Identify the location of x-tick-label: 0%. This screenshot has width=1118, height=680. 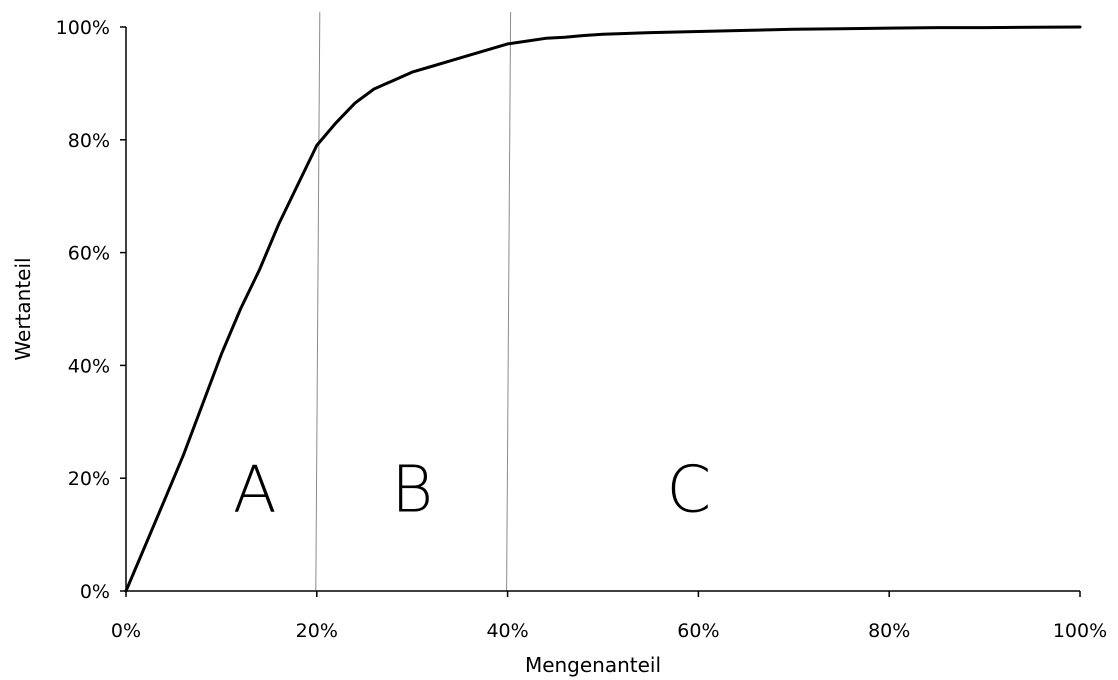
(126, 631).